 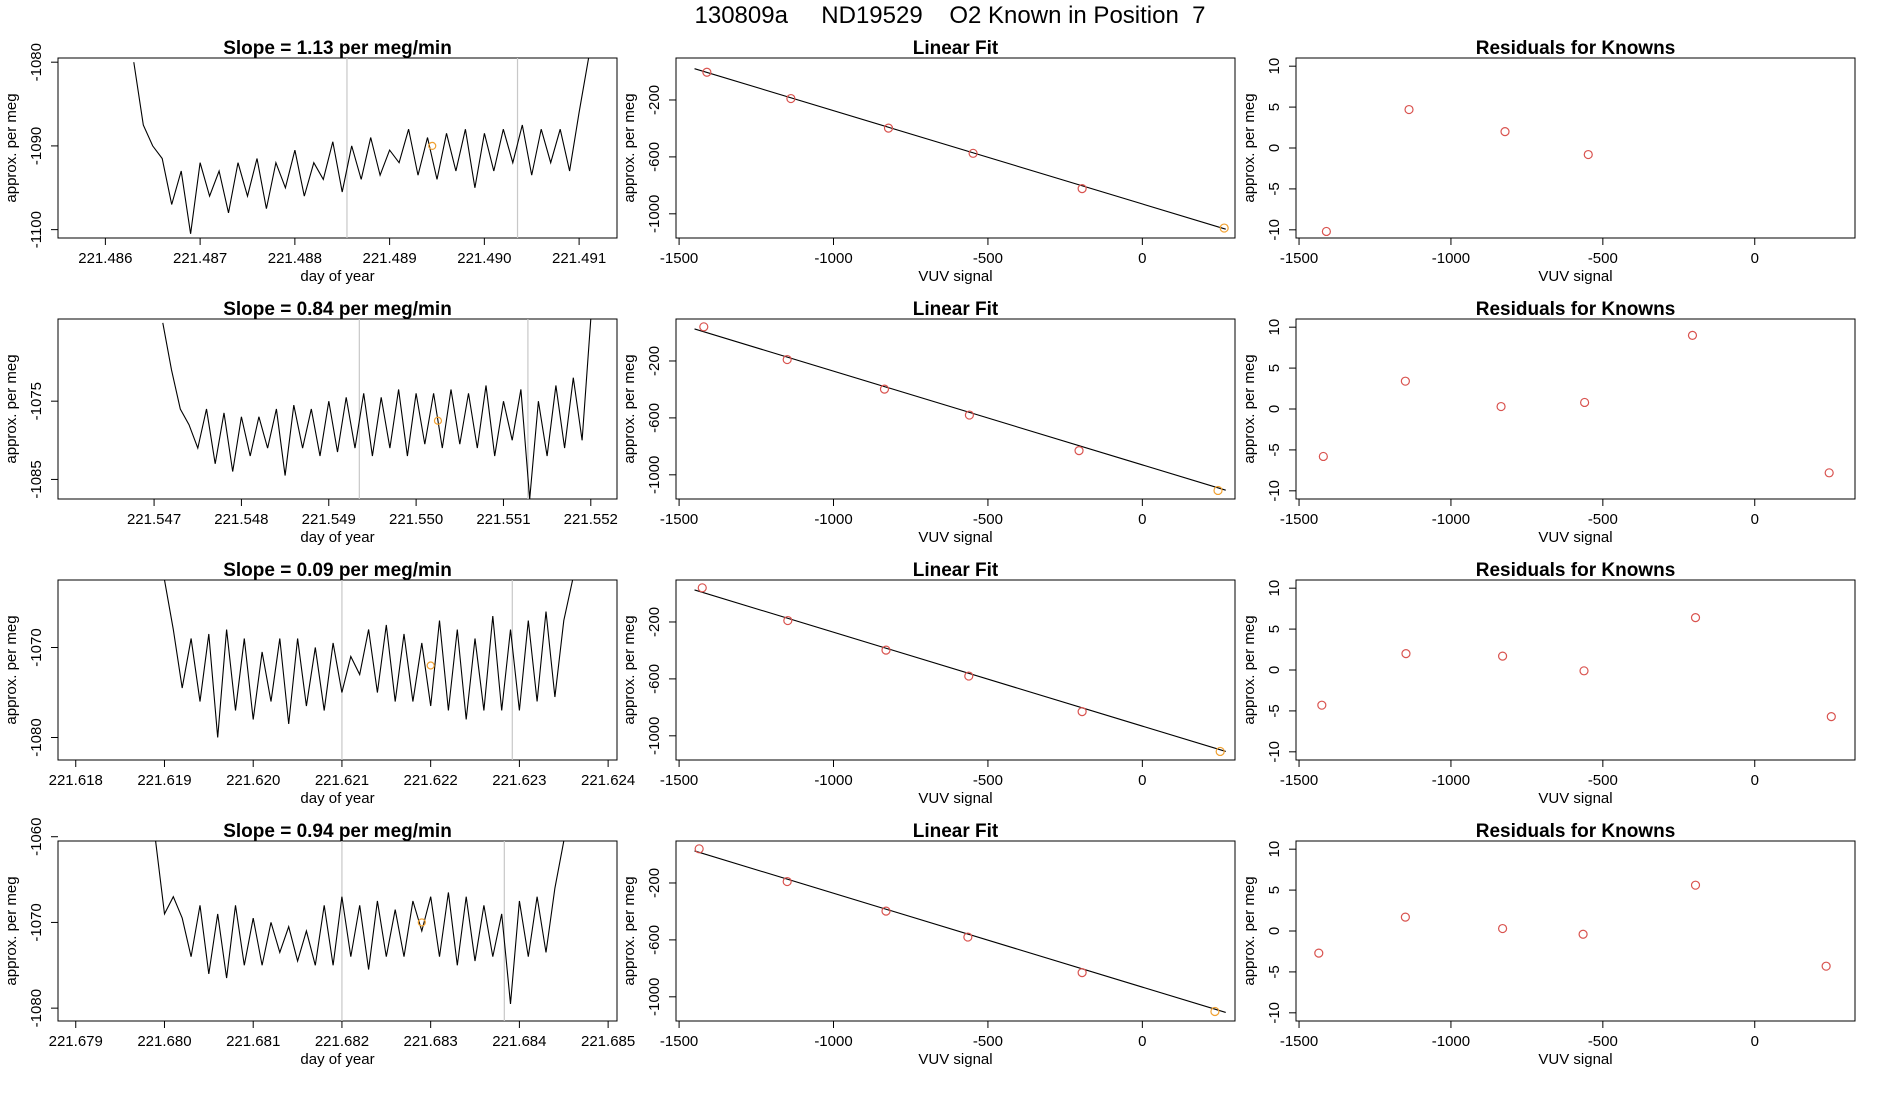 I want to click on chart-title: Slope = 0.09 per meg/min, so click(x=337, y=570).